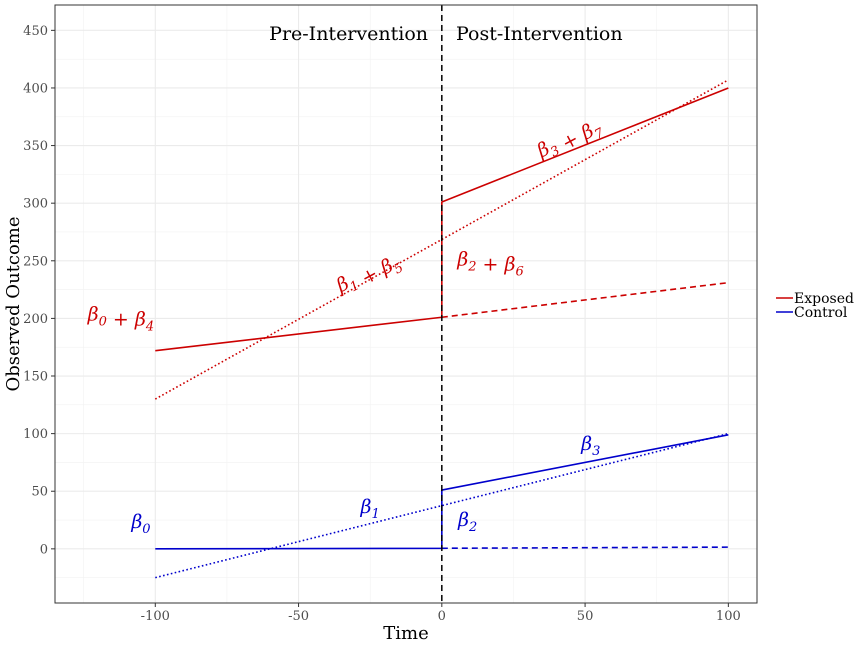  What do you see at coordinates (370, 509) in the screenshot?
I see `annotation-5: β1` at bounding box center [370, 509].